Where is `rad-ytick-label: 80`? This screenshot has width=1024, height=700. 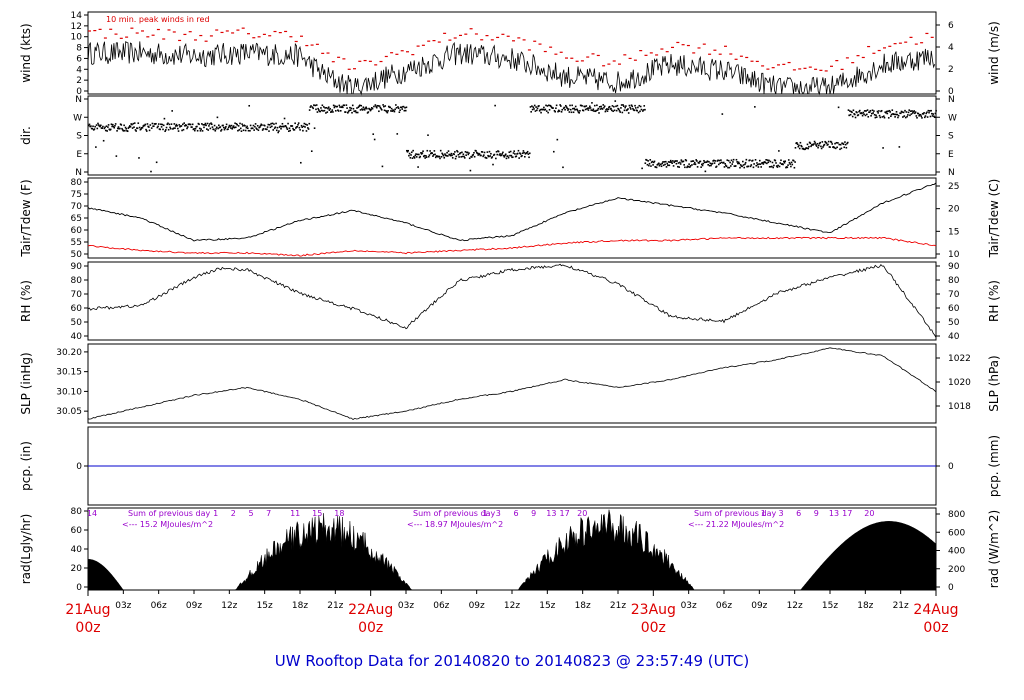
rad-ytick-label: 80 is located at coordinates (77, 512).